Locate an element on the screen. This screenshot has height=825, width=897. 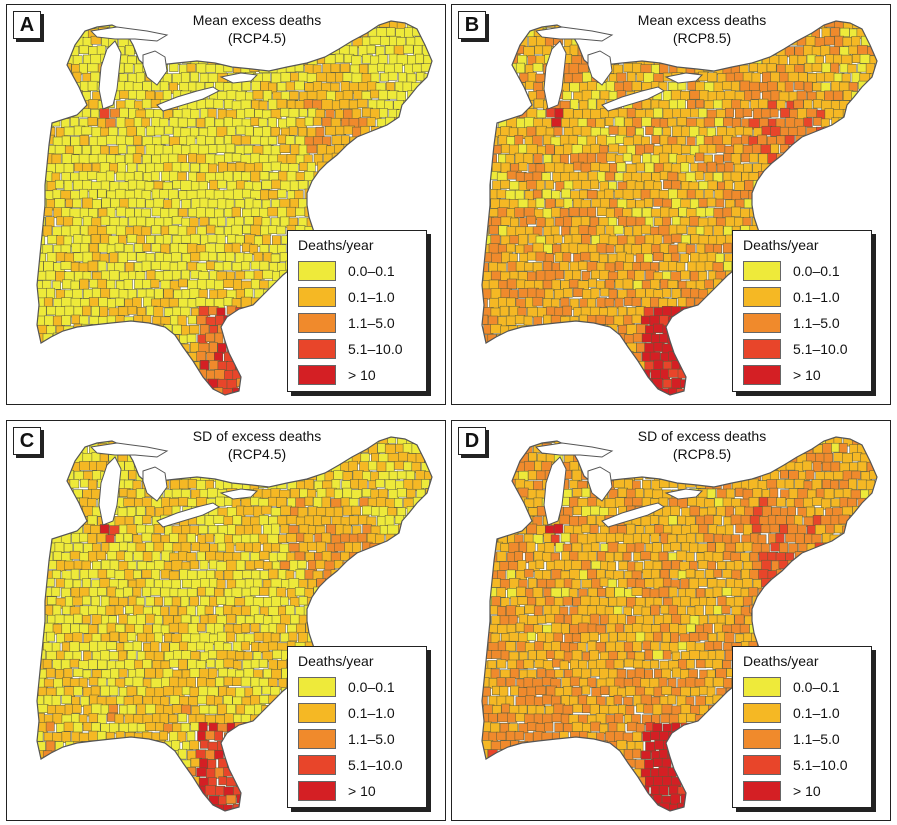
legend-swatch is located at coordinates (762, 271).